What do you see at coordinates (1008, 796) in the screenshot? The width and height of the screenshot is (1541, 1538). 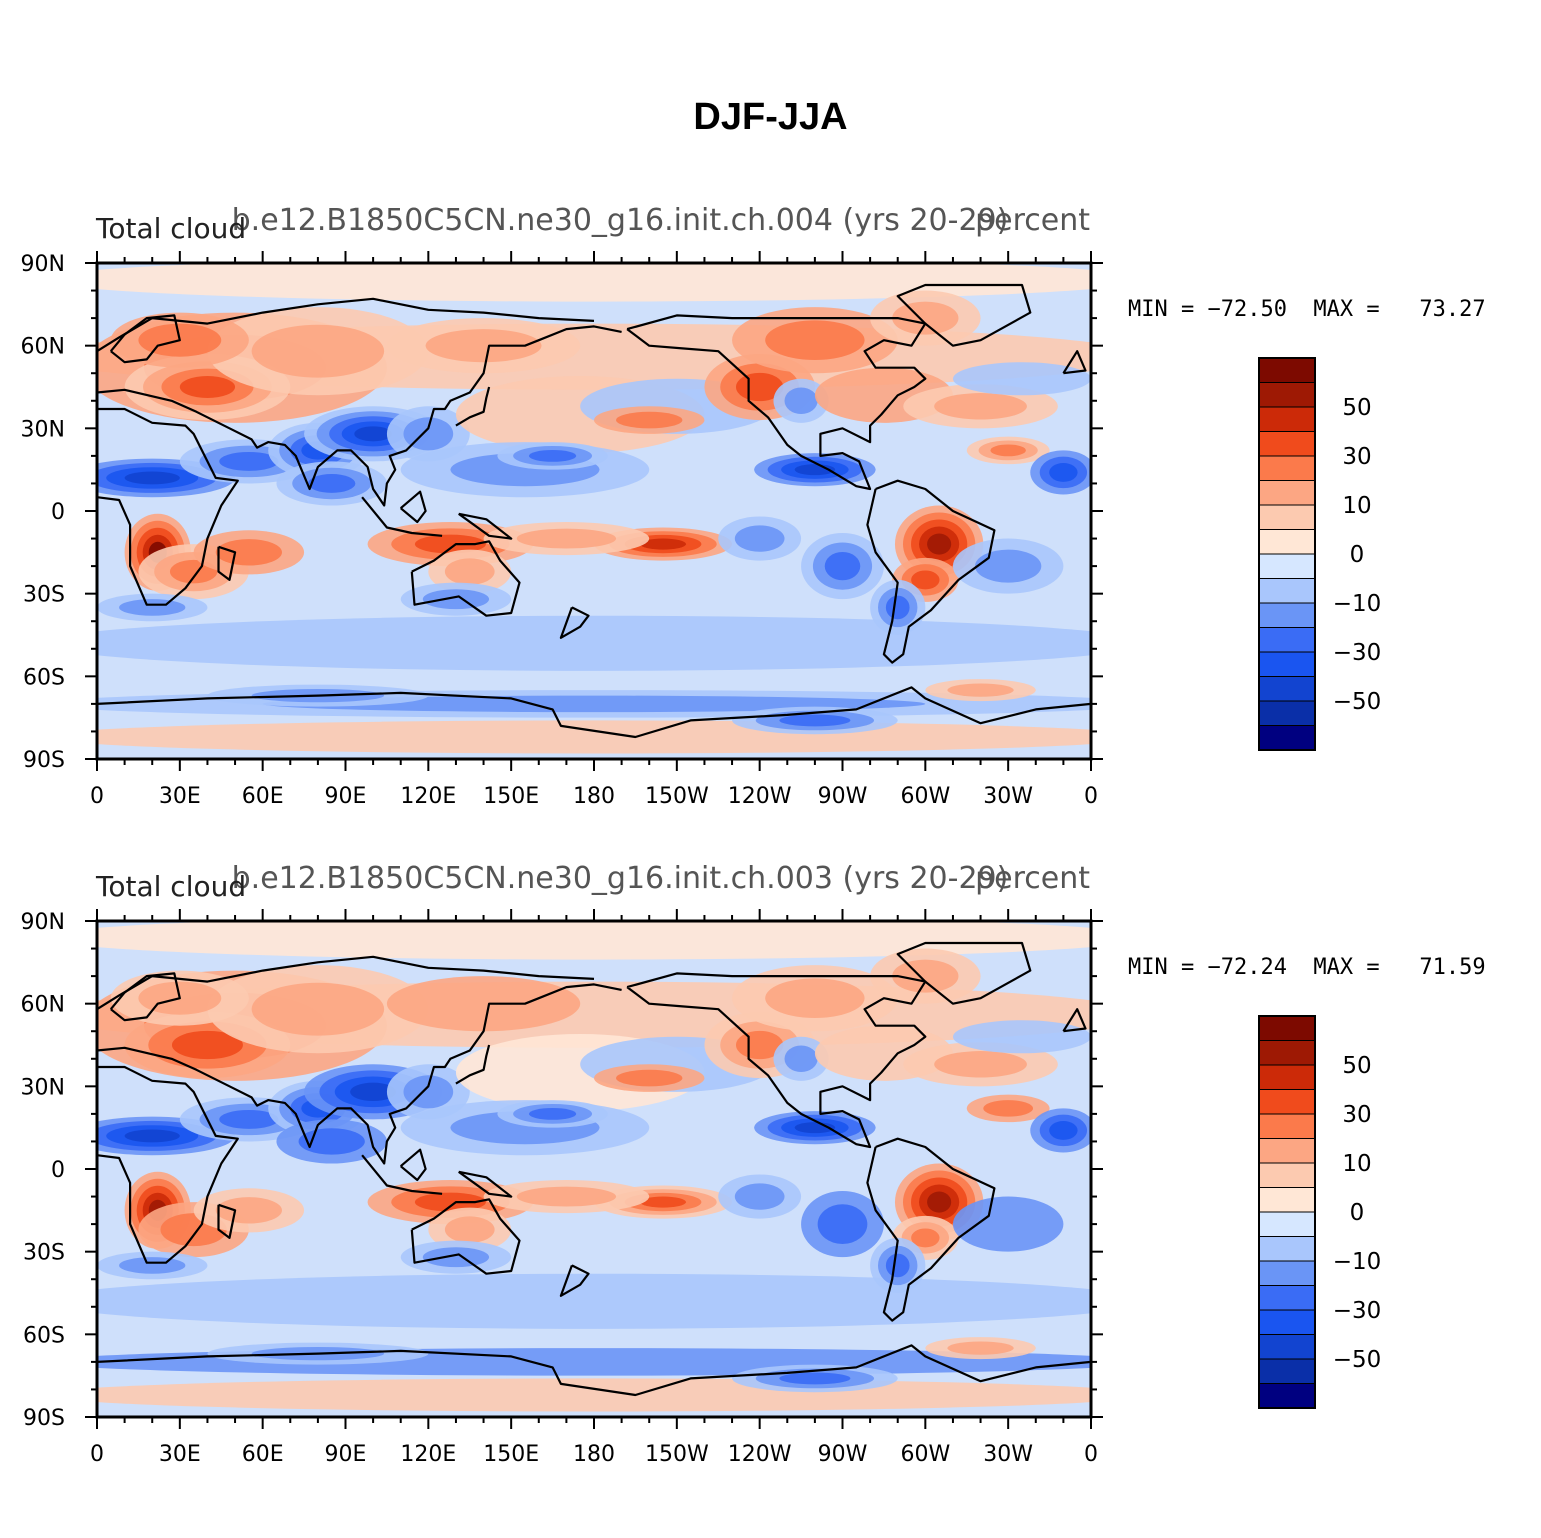 I see `x-tick-label: 30W` at bounding box center [1008, 796].